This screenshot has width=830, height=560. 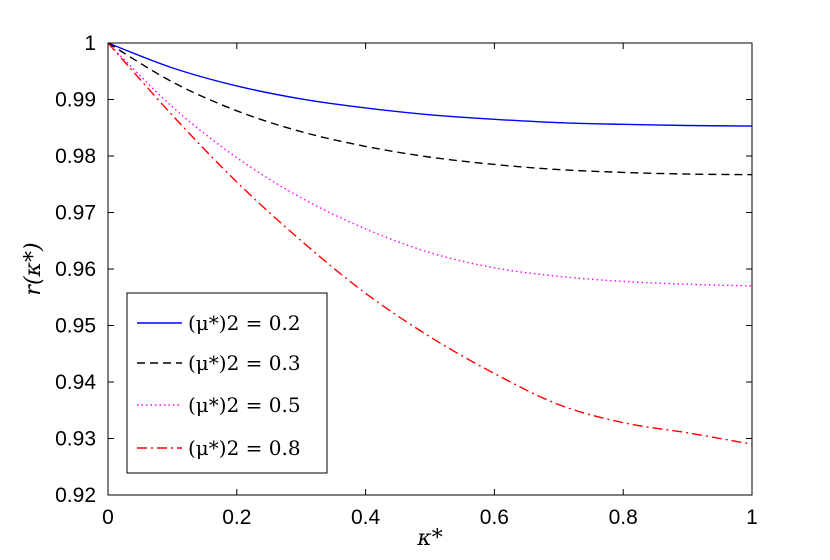 What do you see at coordinates (236, 517) in the screenshot?
I see `x-tick-label: 0.2` at bounding box center [236, 517].